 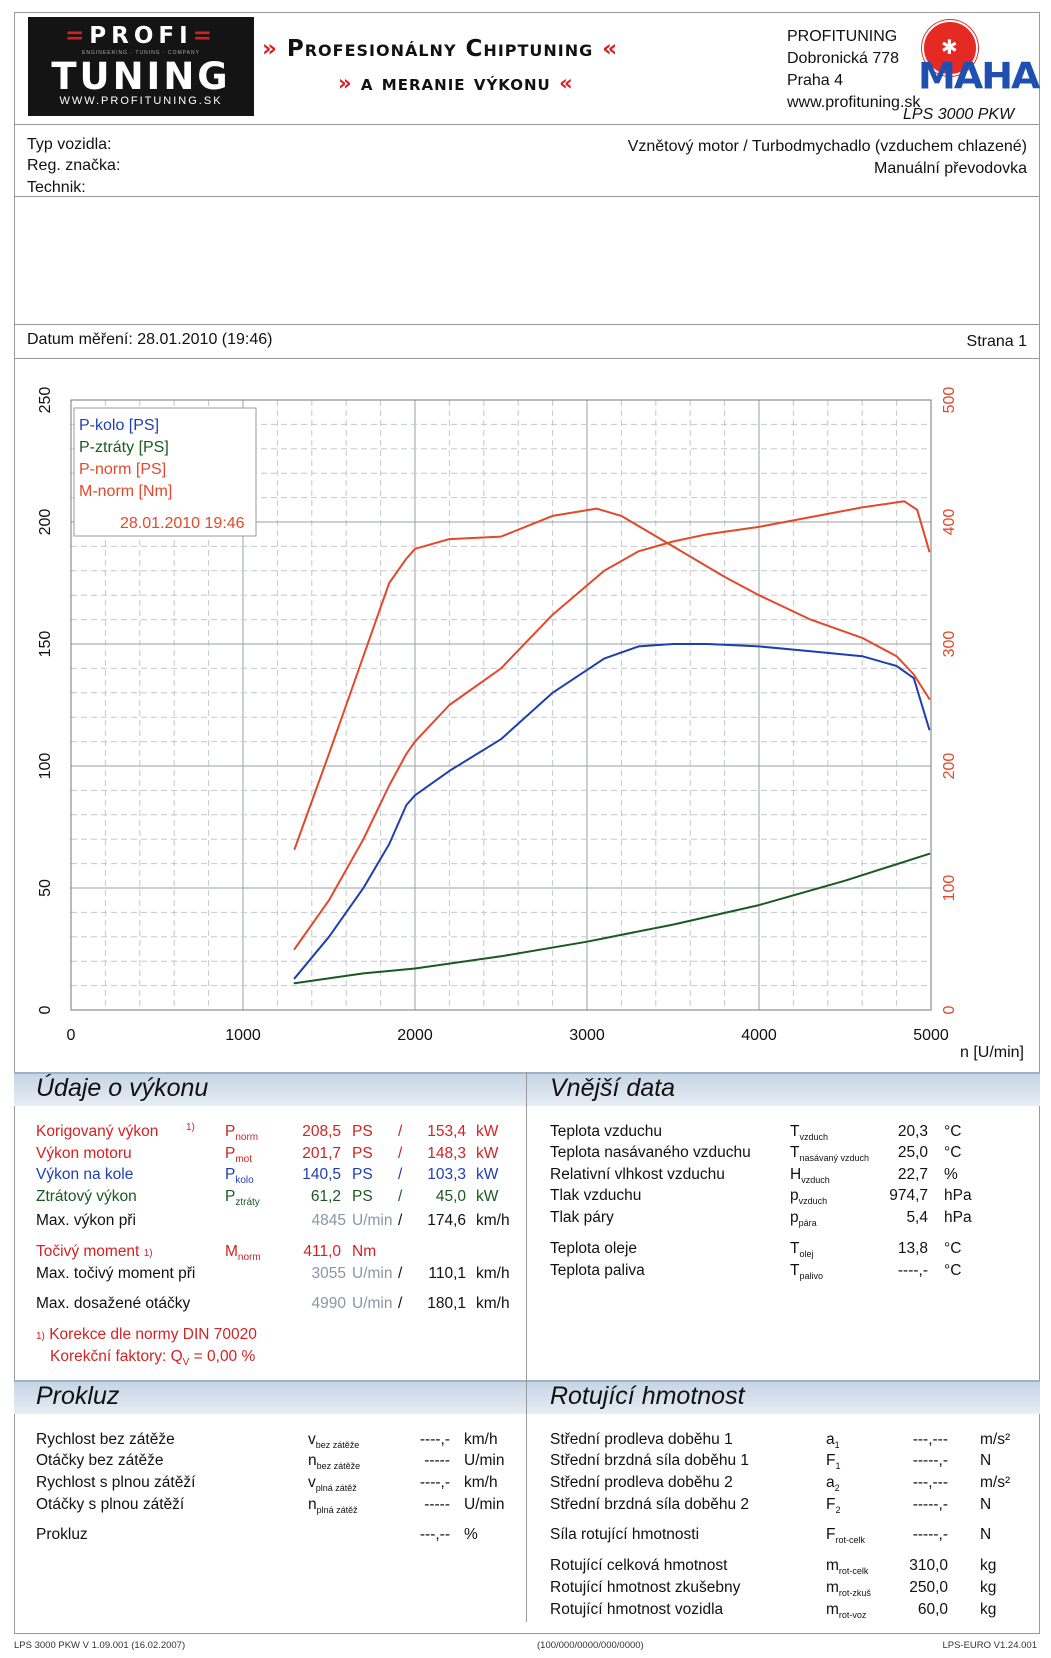 I want to click on symbol-sub: mot, so click(x=244, y=1159).